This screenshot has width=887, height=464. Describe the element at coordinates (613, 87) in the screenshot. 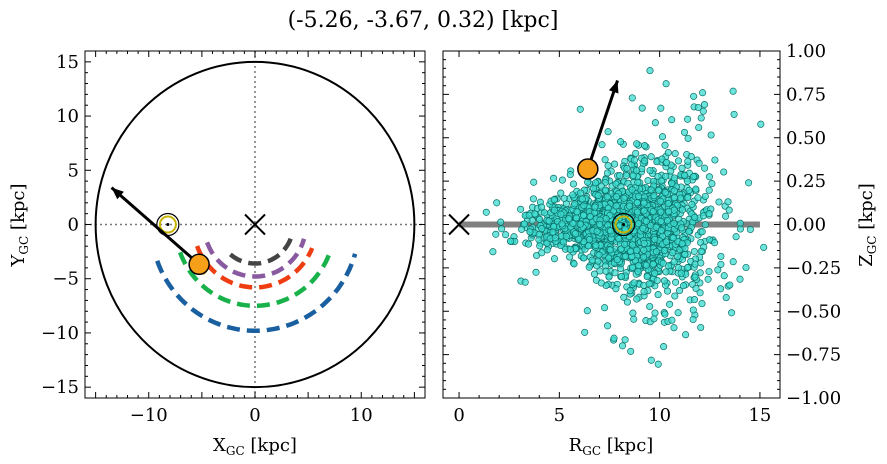

I see `rz-velocity-arrowhead` at that location.